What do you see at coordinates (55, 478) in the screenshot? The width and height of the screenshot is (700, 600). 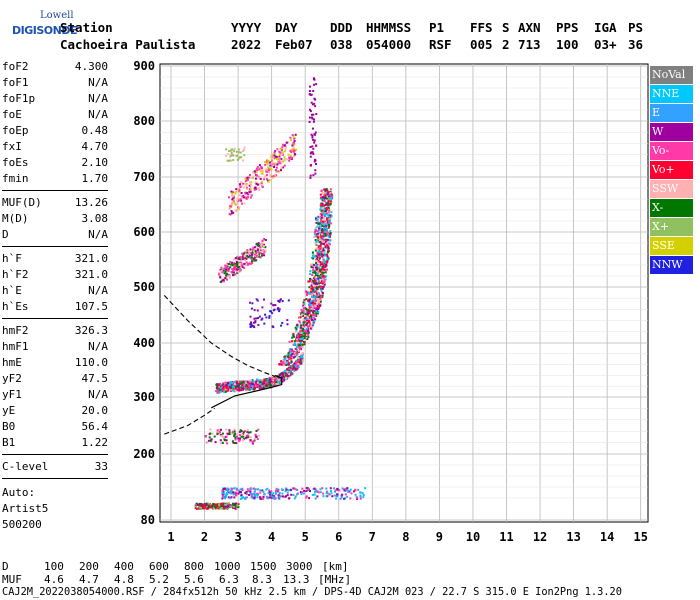 I see `param-separator` at bounding box center [55, 478].